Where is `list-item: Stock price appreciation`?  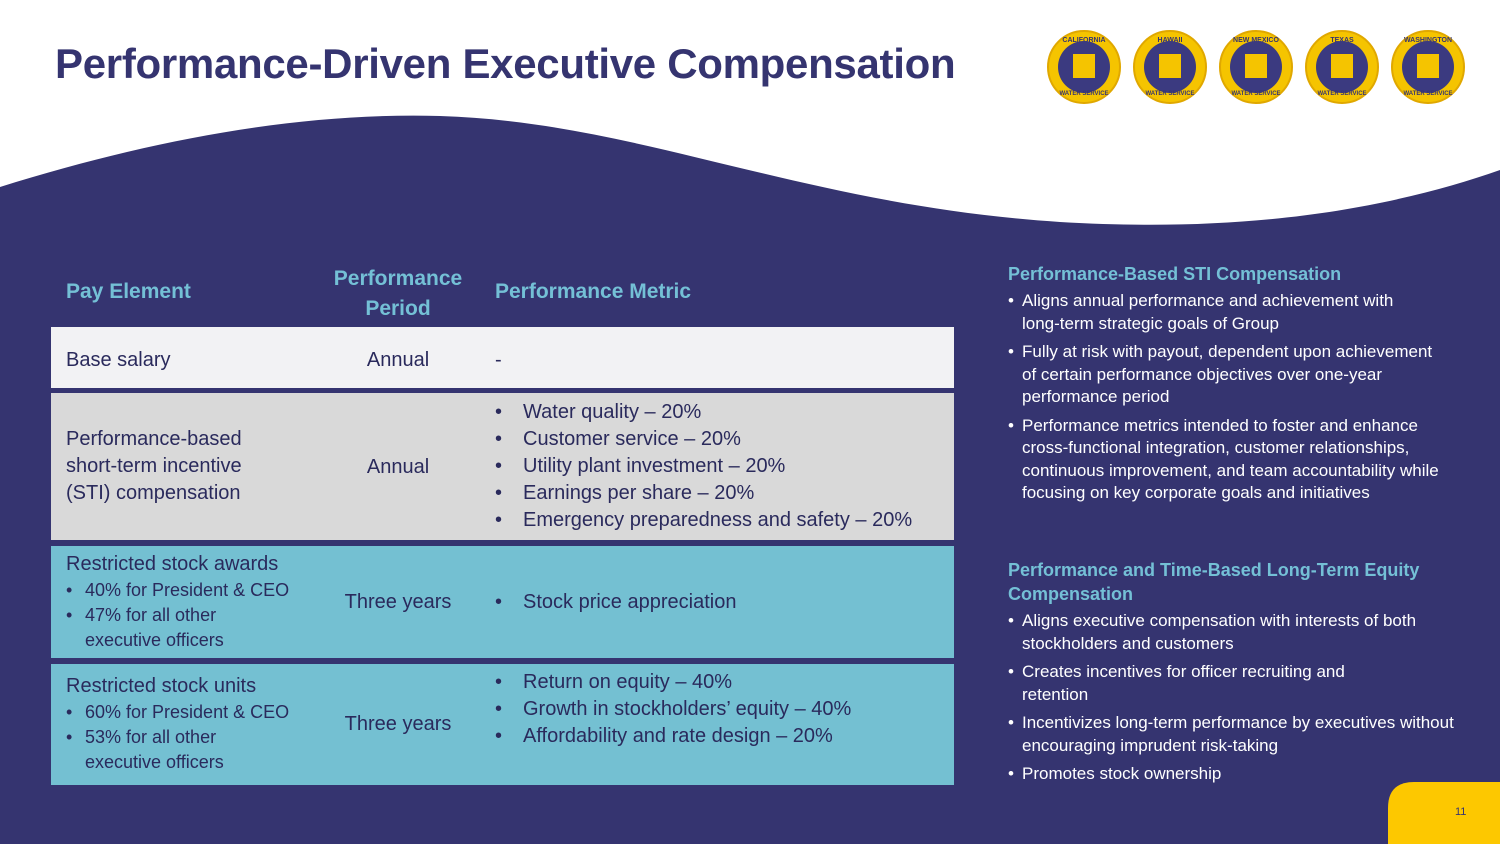
list-item: Stock price appreciation is located at coordinates (722, 602).